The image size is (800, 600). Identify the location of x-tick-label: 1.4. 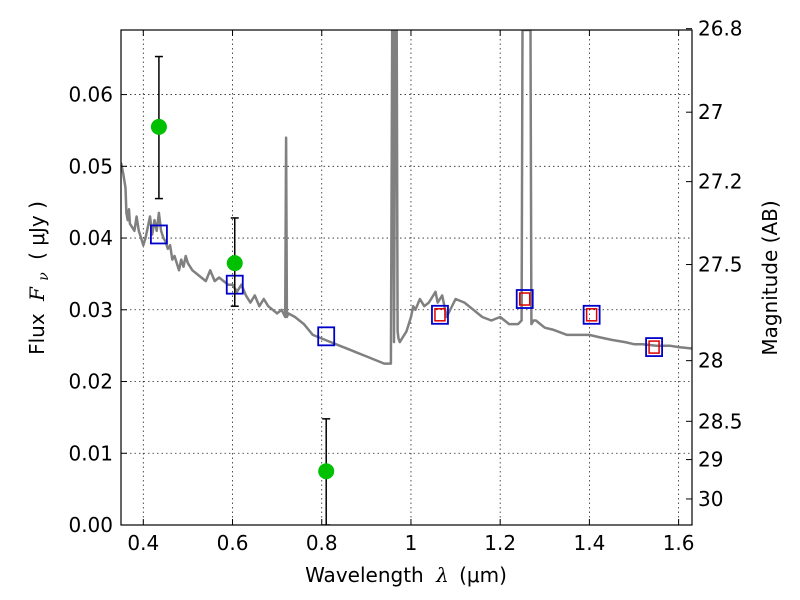
(589, 543).